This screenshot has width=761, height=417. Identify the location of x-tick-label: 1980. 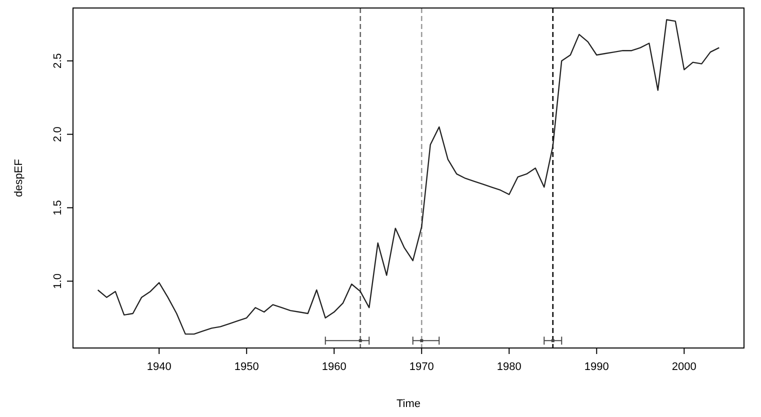
(509, 367).